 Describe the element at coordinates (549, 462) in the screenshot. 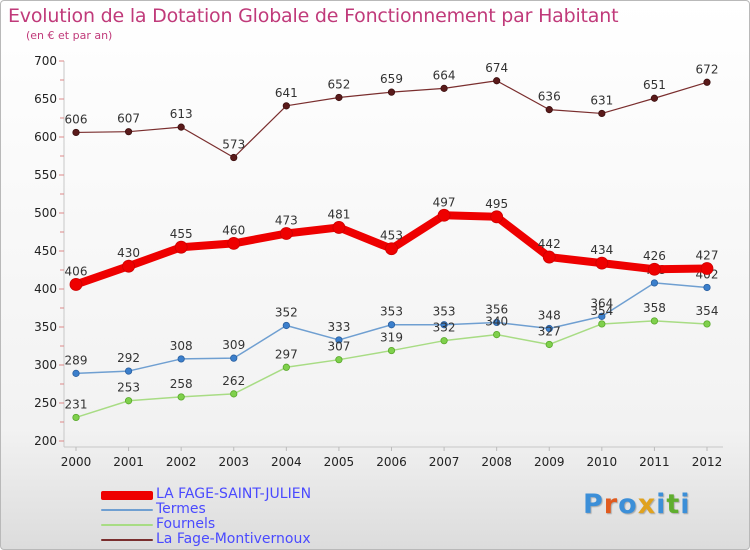

I see `x-tick-label: 2009` at that location.